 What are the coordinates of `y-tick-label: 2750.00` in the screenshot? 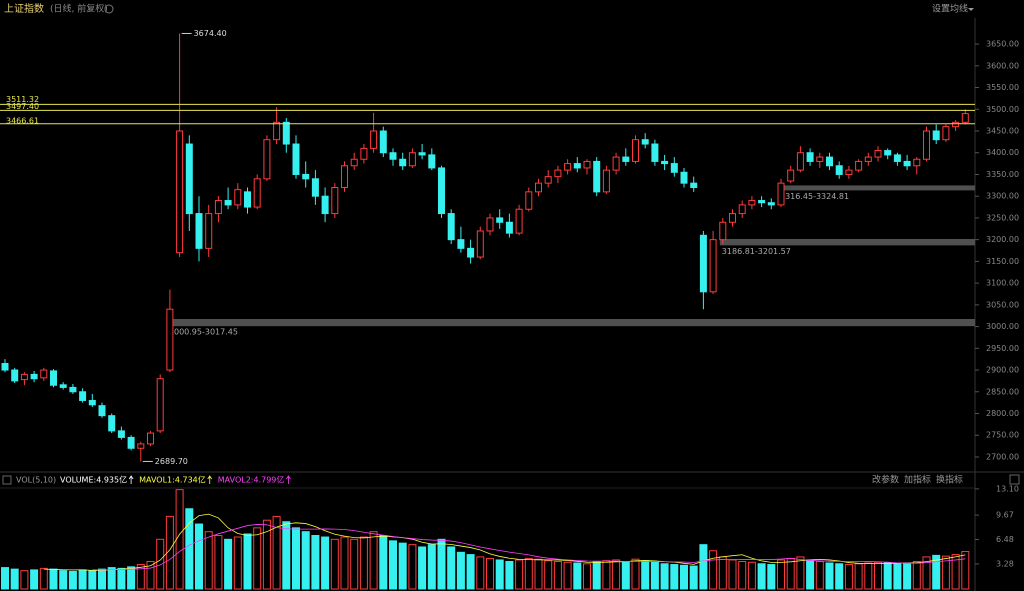 It's located at (1002, 435).